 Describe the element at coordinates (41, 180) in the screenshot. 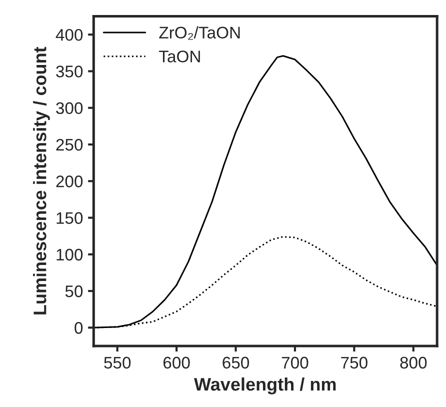

I see `y-axis-title: Luminescence intensity / count` at that location.